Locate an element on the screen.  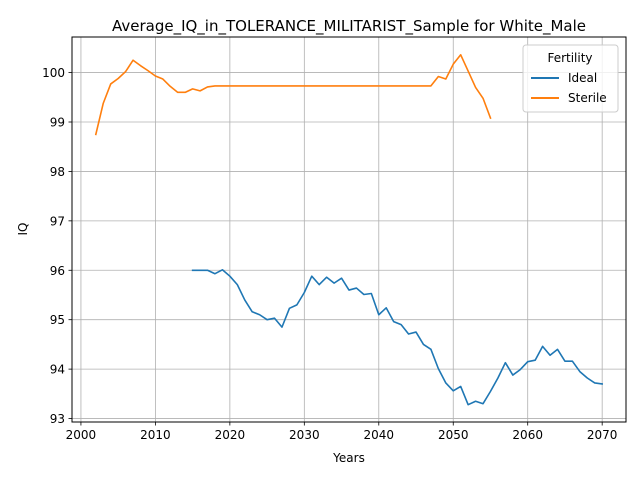
legend-label-sterile: Sterile is located at coordinates (587, 98).